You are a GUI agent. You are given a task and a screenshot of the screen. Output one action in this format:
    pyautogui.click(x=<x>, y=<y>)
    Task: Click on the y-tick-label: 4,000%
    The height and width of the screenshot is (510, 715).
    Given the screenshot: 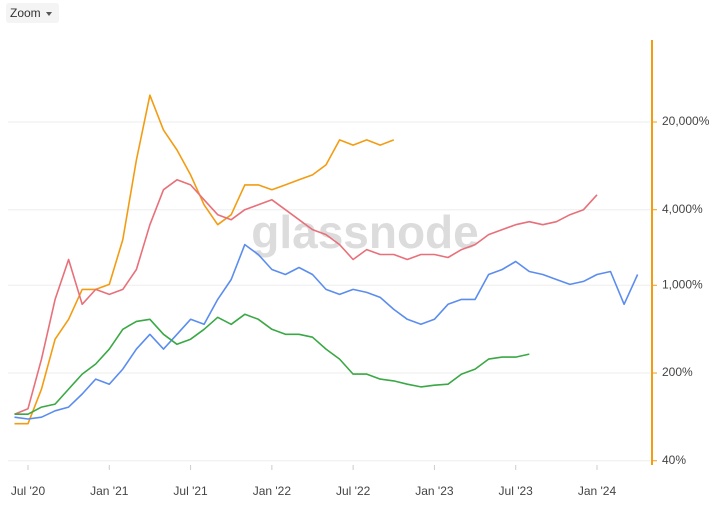 What is the action you would take?
    pyautogui.click(x=682, y=209)
    